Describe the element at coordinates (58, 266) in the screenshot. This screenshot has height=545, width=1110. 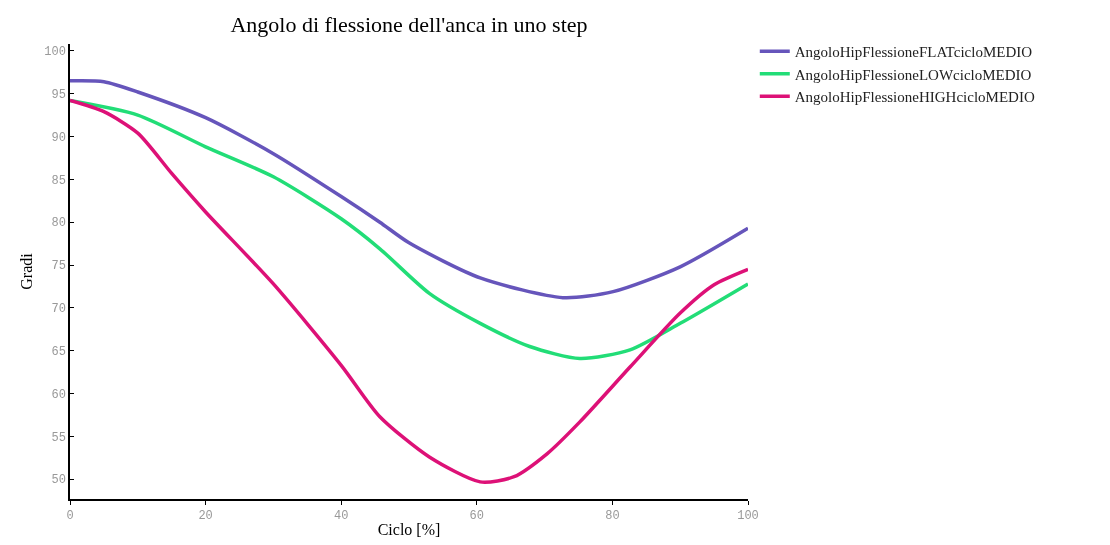
I see `y-tick-label: 75` at that location.